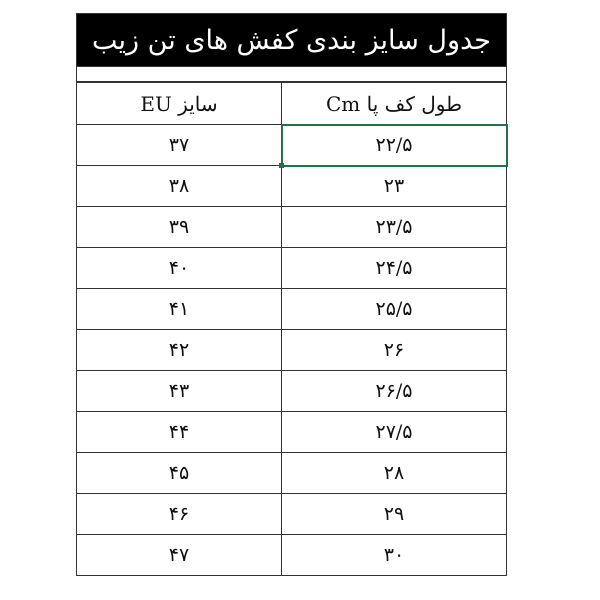  I want to click on foot-length-cell: ۳۰, so click(394, 555).